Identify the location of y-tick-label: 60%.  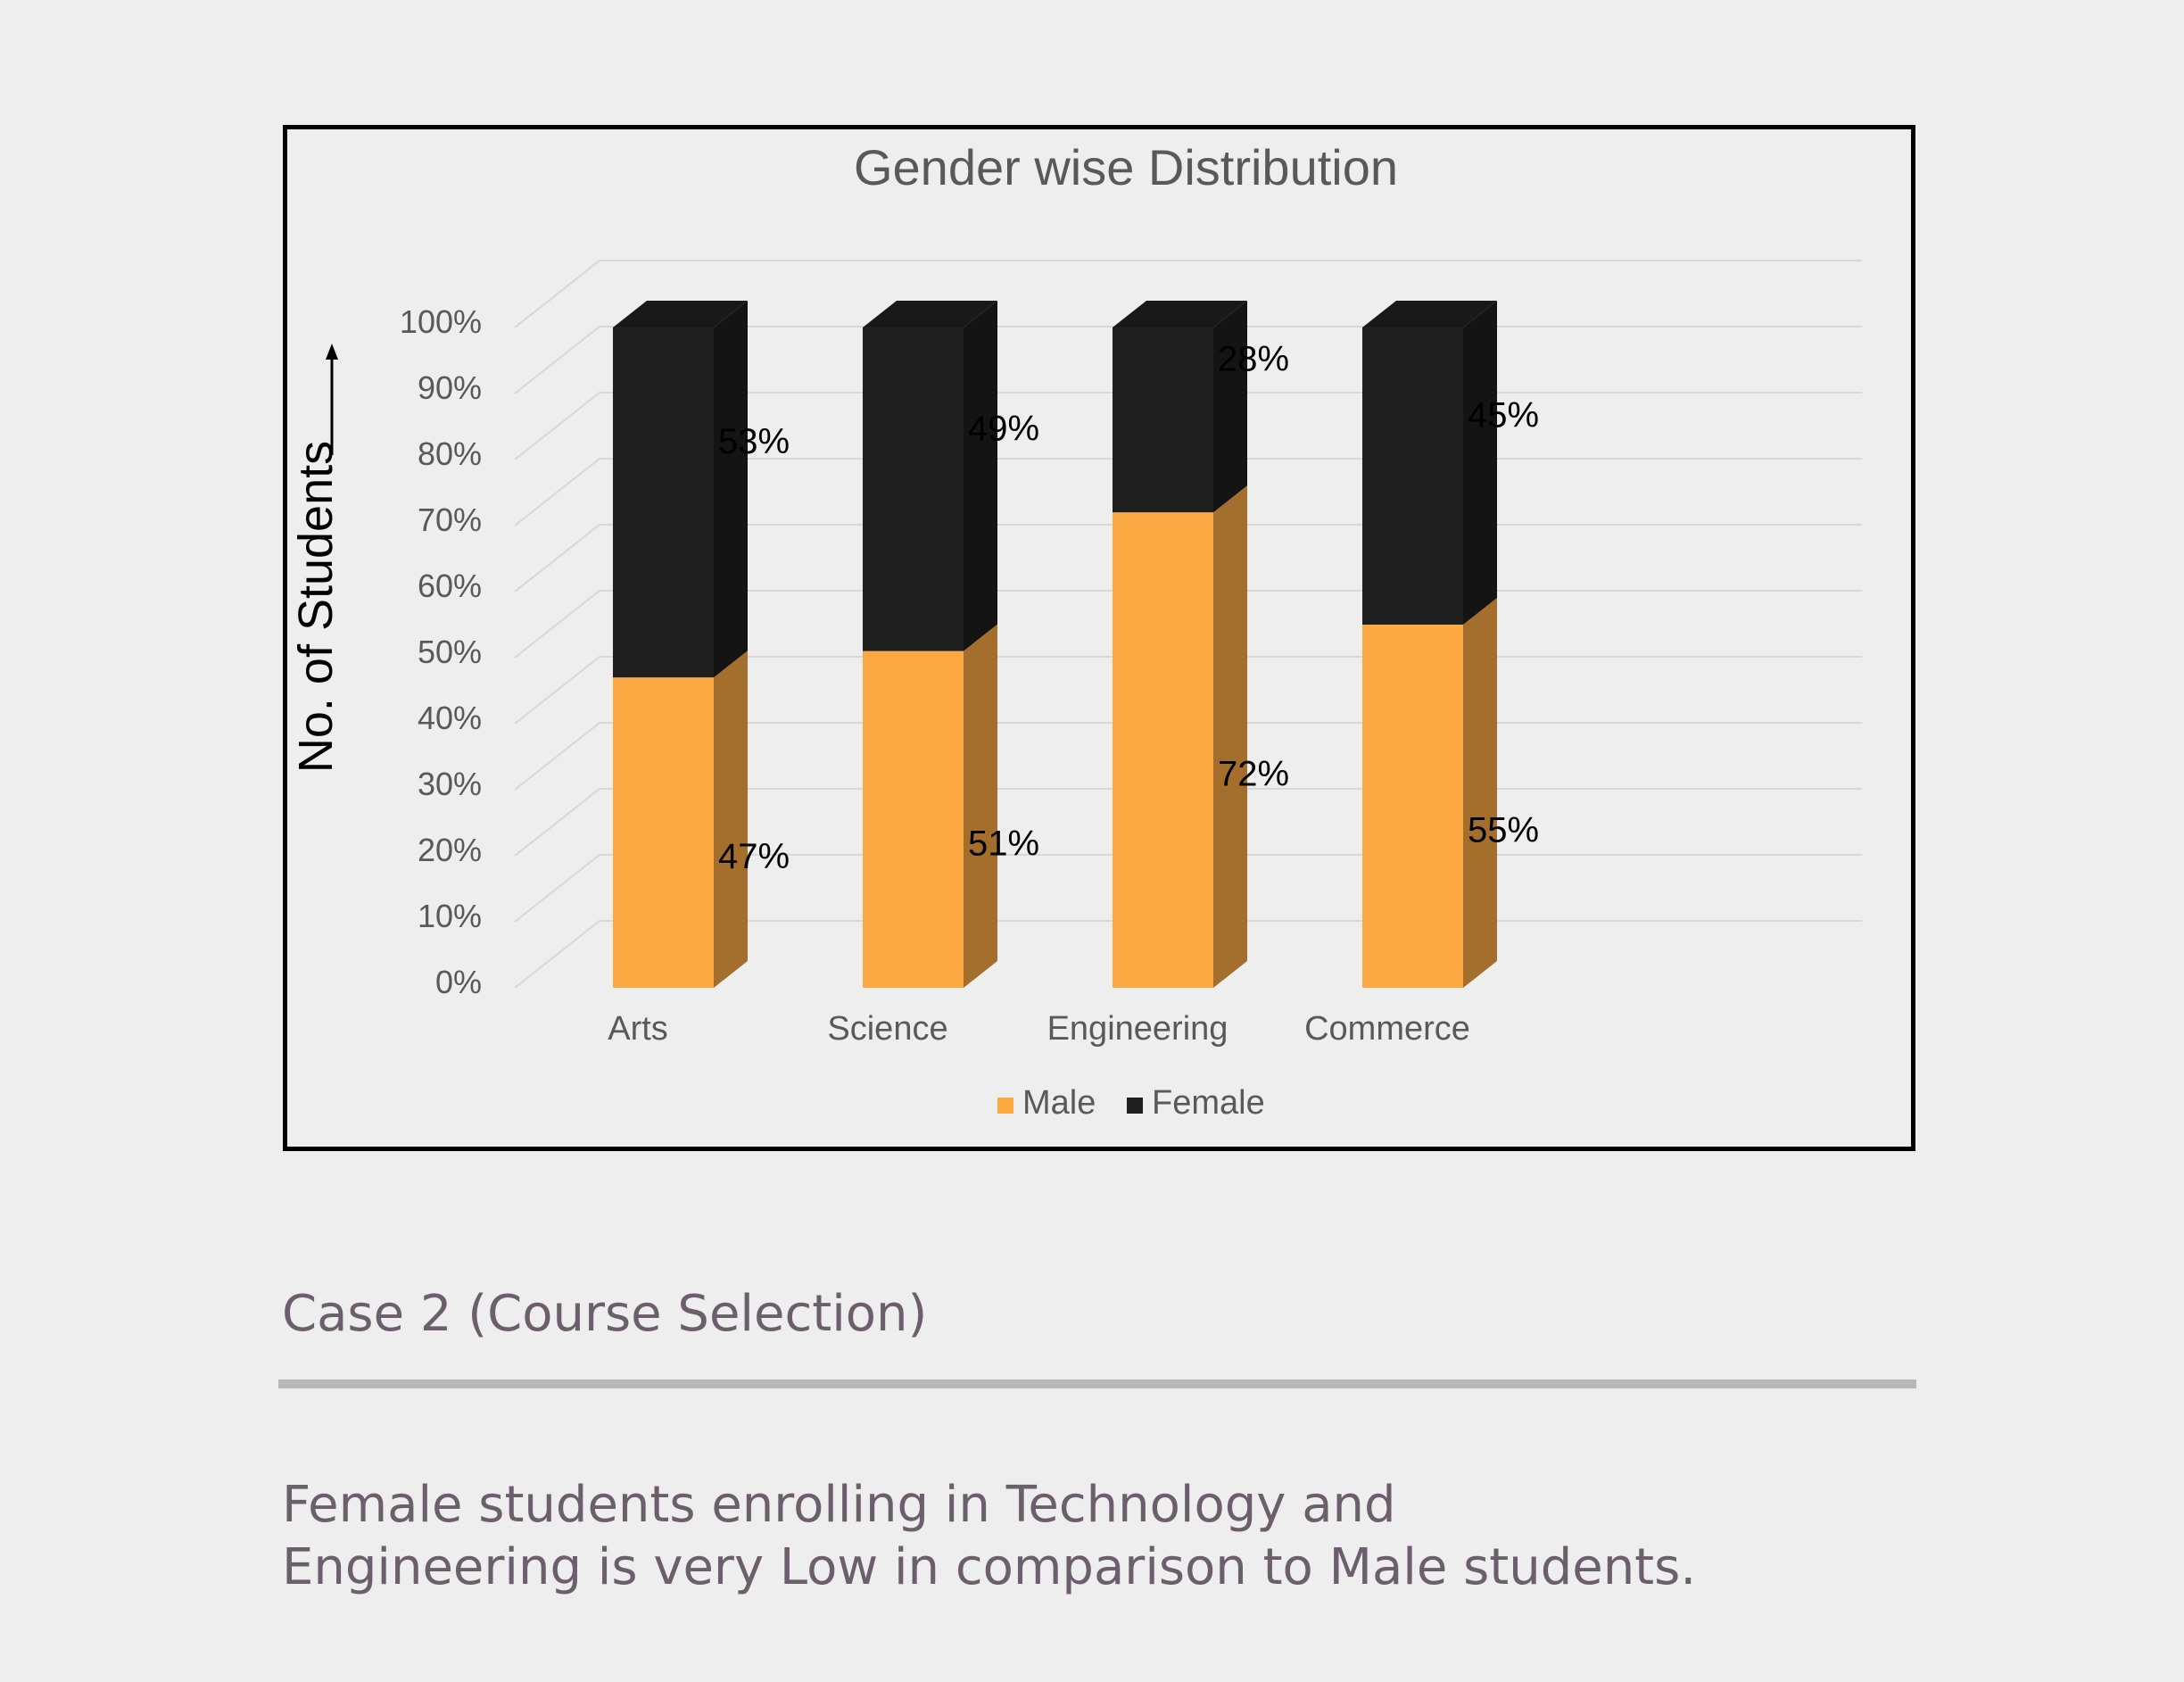
(450, 586).